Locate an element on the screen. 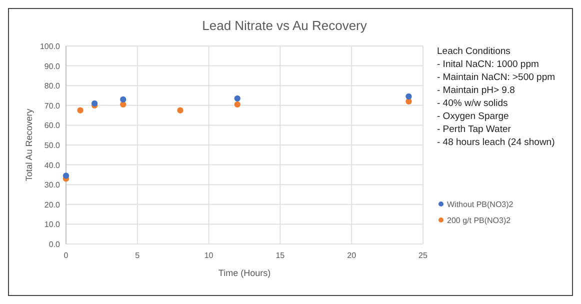 This screenshot has height=304, width=581. x-tick-label: 20 is located at coordinates (352, 255).